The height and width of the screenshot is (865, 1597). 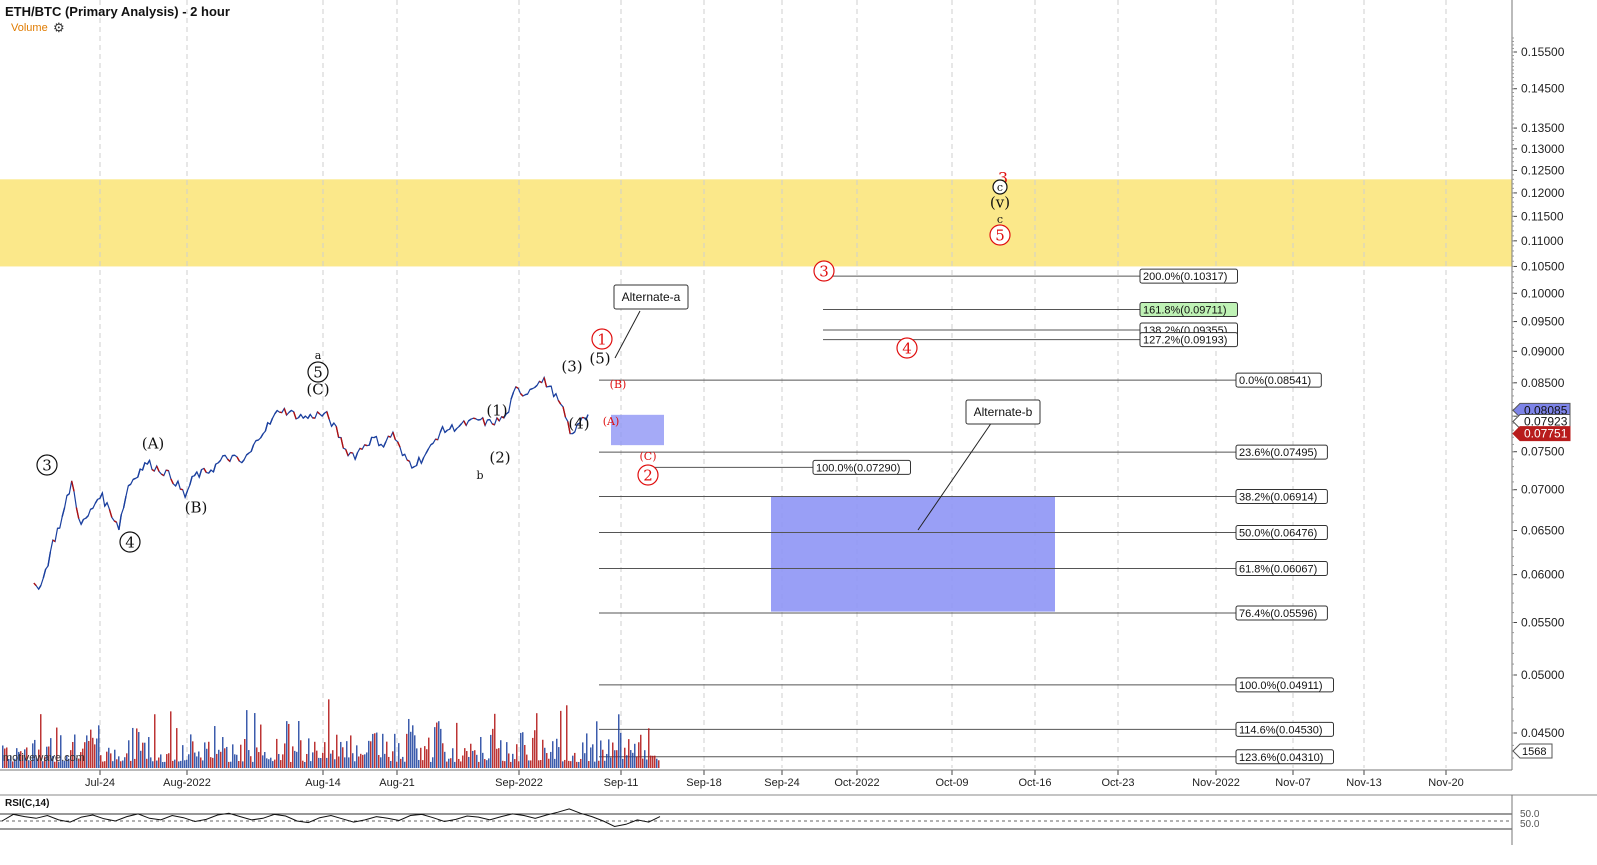 What do you see at coordinates (1000, 219) in the screenshot?
I see `wave-label: c` at bounding box center [1000, 219].